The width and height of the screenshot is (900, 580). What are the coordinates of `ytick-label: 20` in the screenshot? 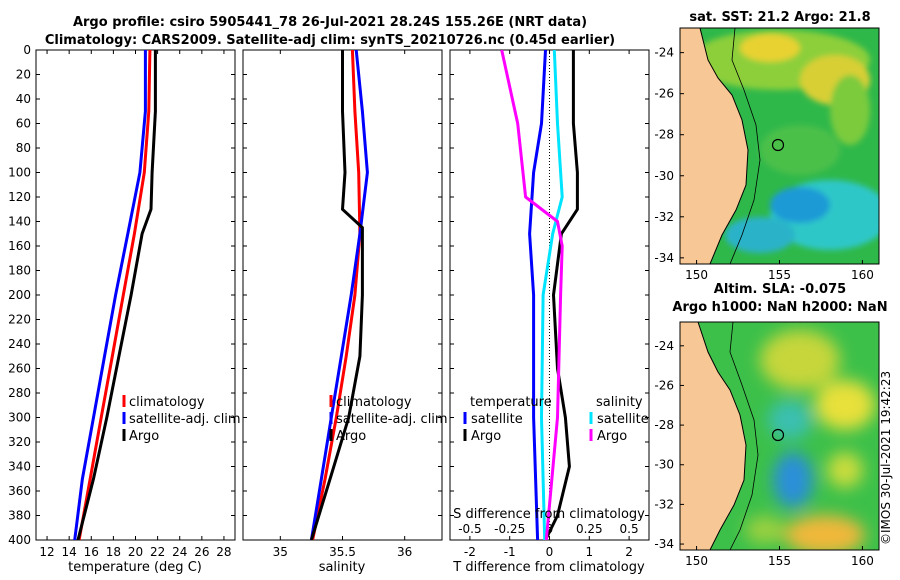 It's located at (23, 75).